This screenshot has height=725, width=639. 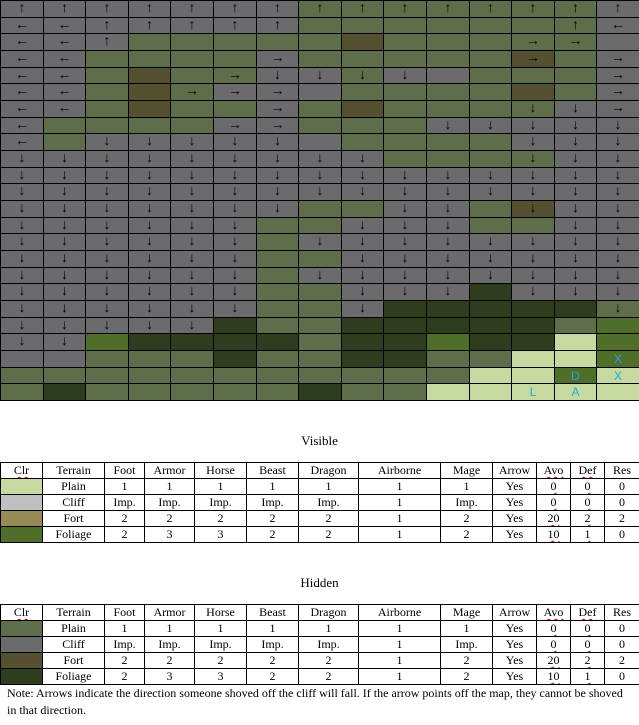 I want to click on map-marker: D, so click(x=575, y=375).